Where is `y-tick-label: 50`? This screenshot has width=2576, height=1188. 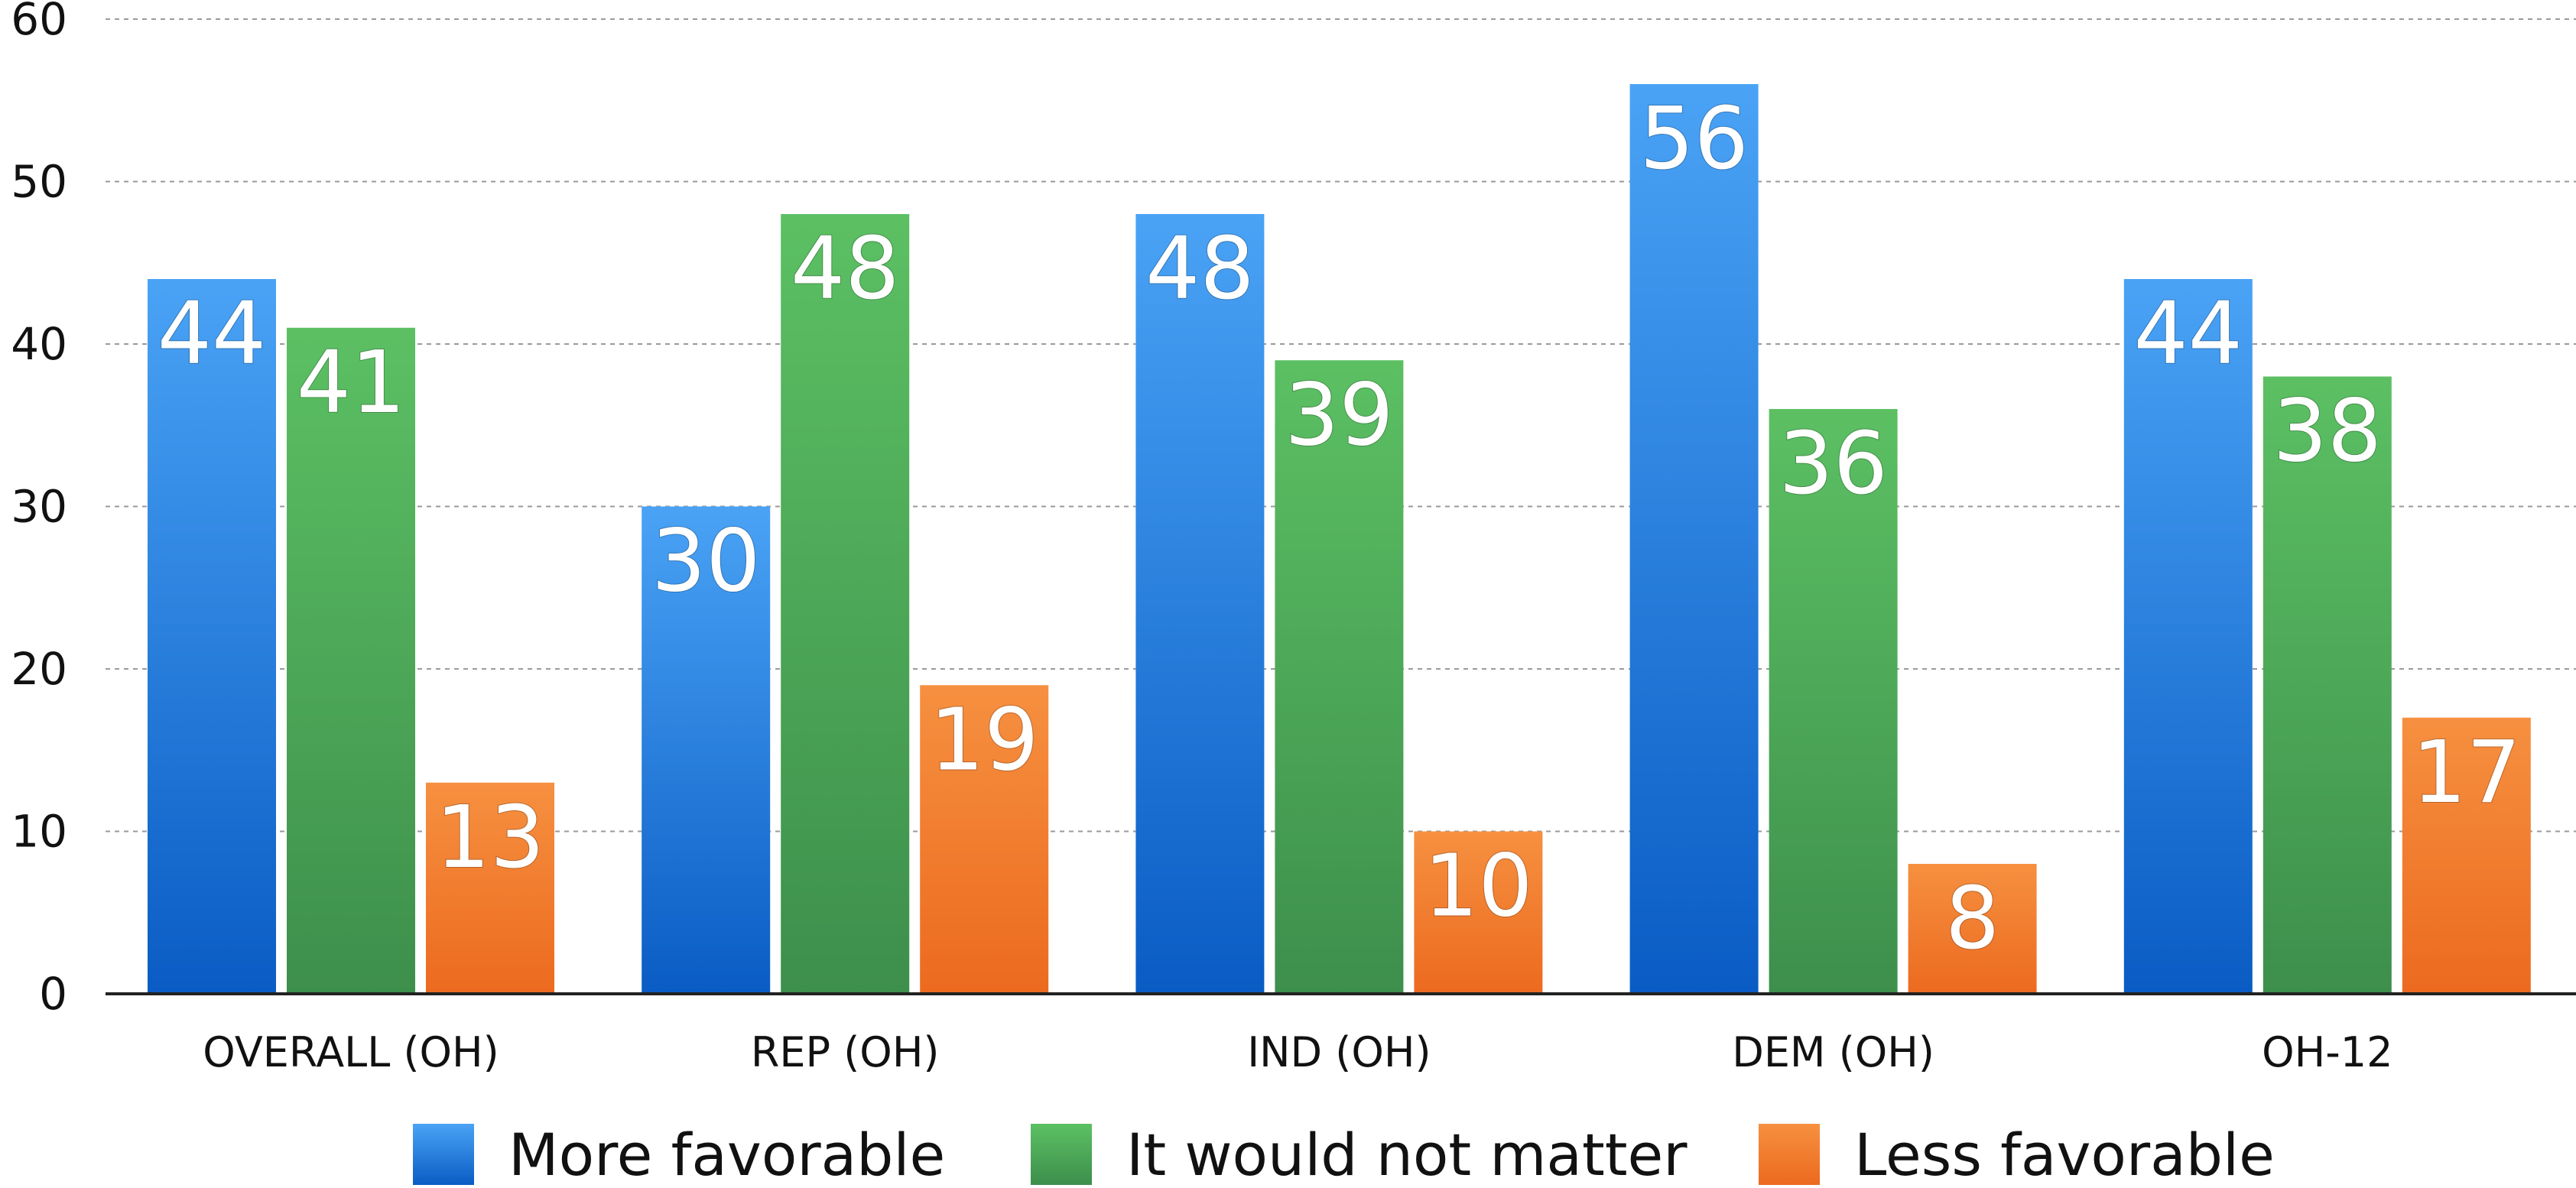 y-tick-label: 50 is located at coordinates (39, 182).